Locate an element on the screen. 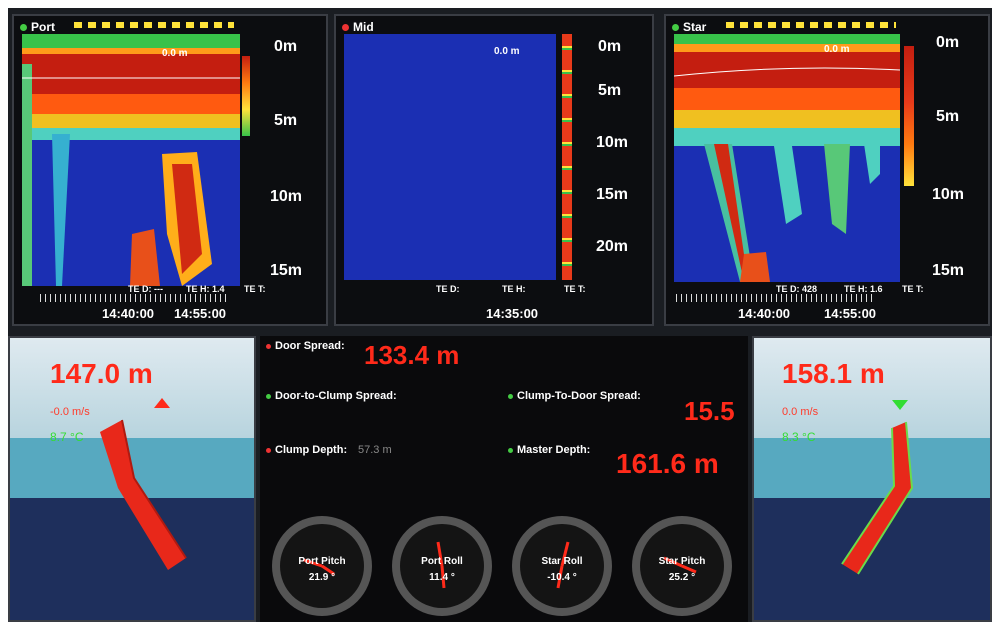 The width and height of the screenshot is (998, 626). port-time-ruler is located at coordinates (135, 298).